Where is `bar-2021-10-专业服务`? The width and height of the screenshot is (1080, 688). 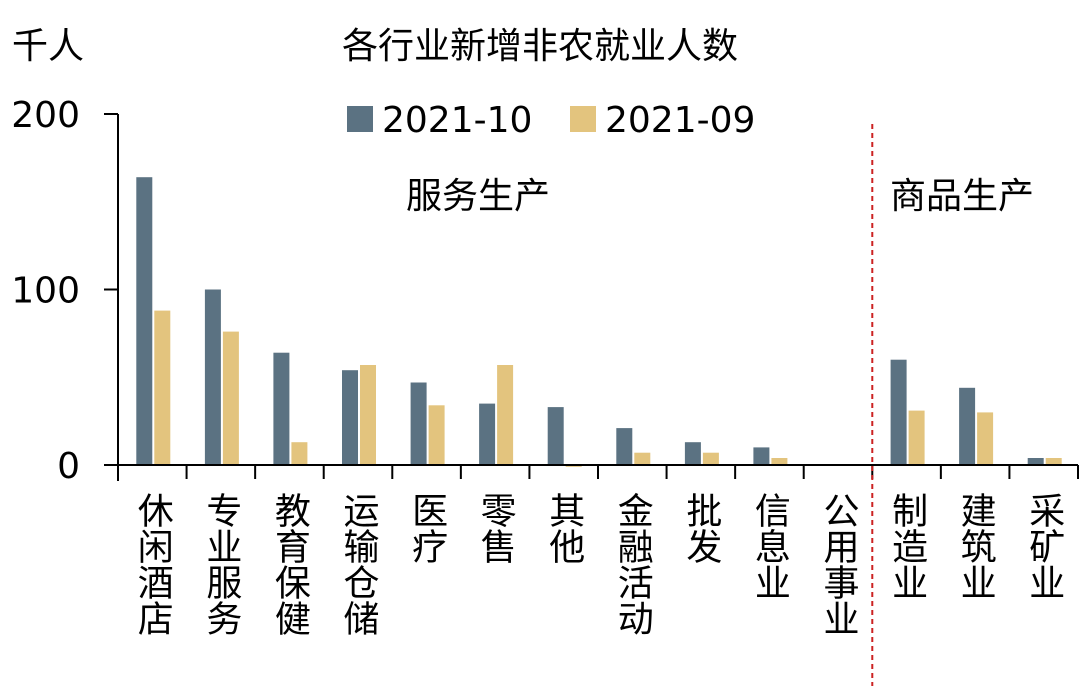 bar-2021-10-专业服务 is located at coordinates (212, 377).